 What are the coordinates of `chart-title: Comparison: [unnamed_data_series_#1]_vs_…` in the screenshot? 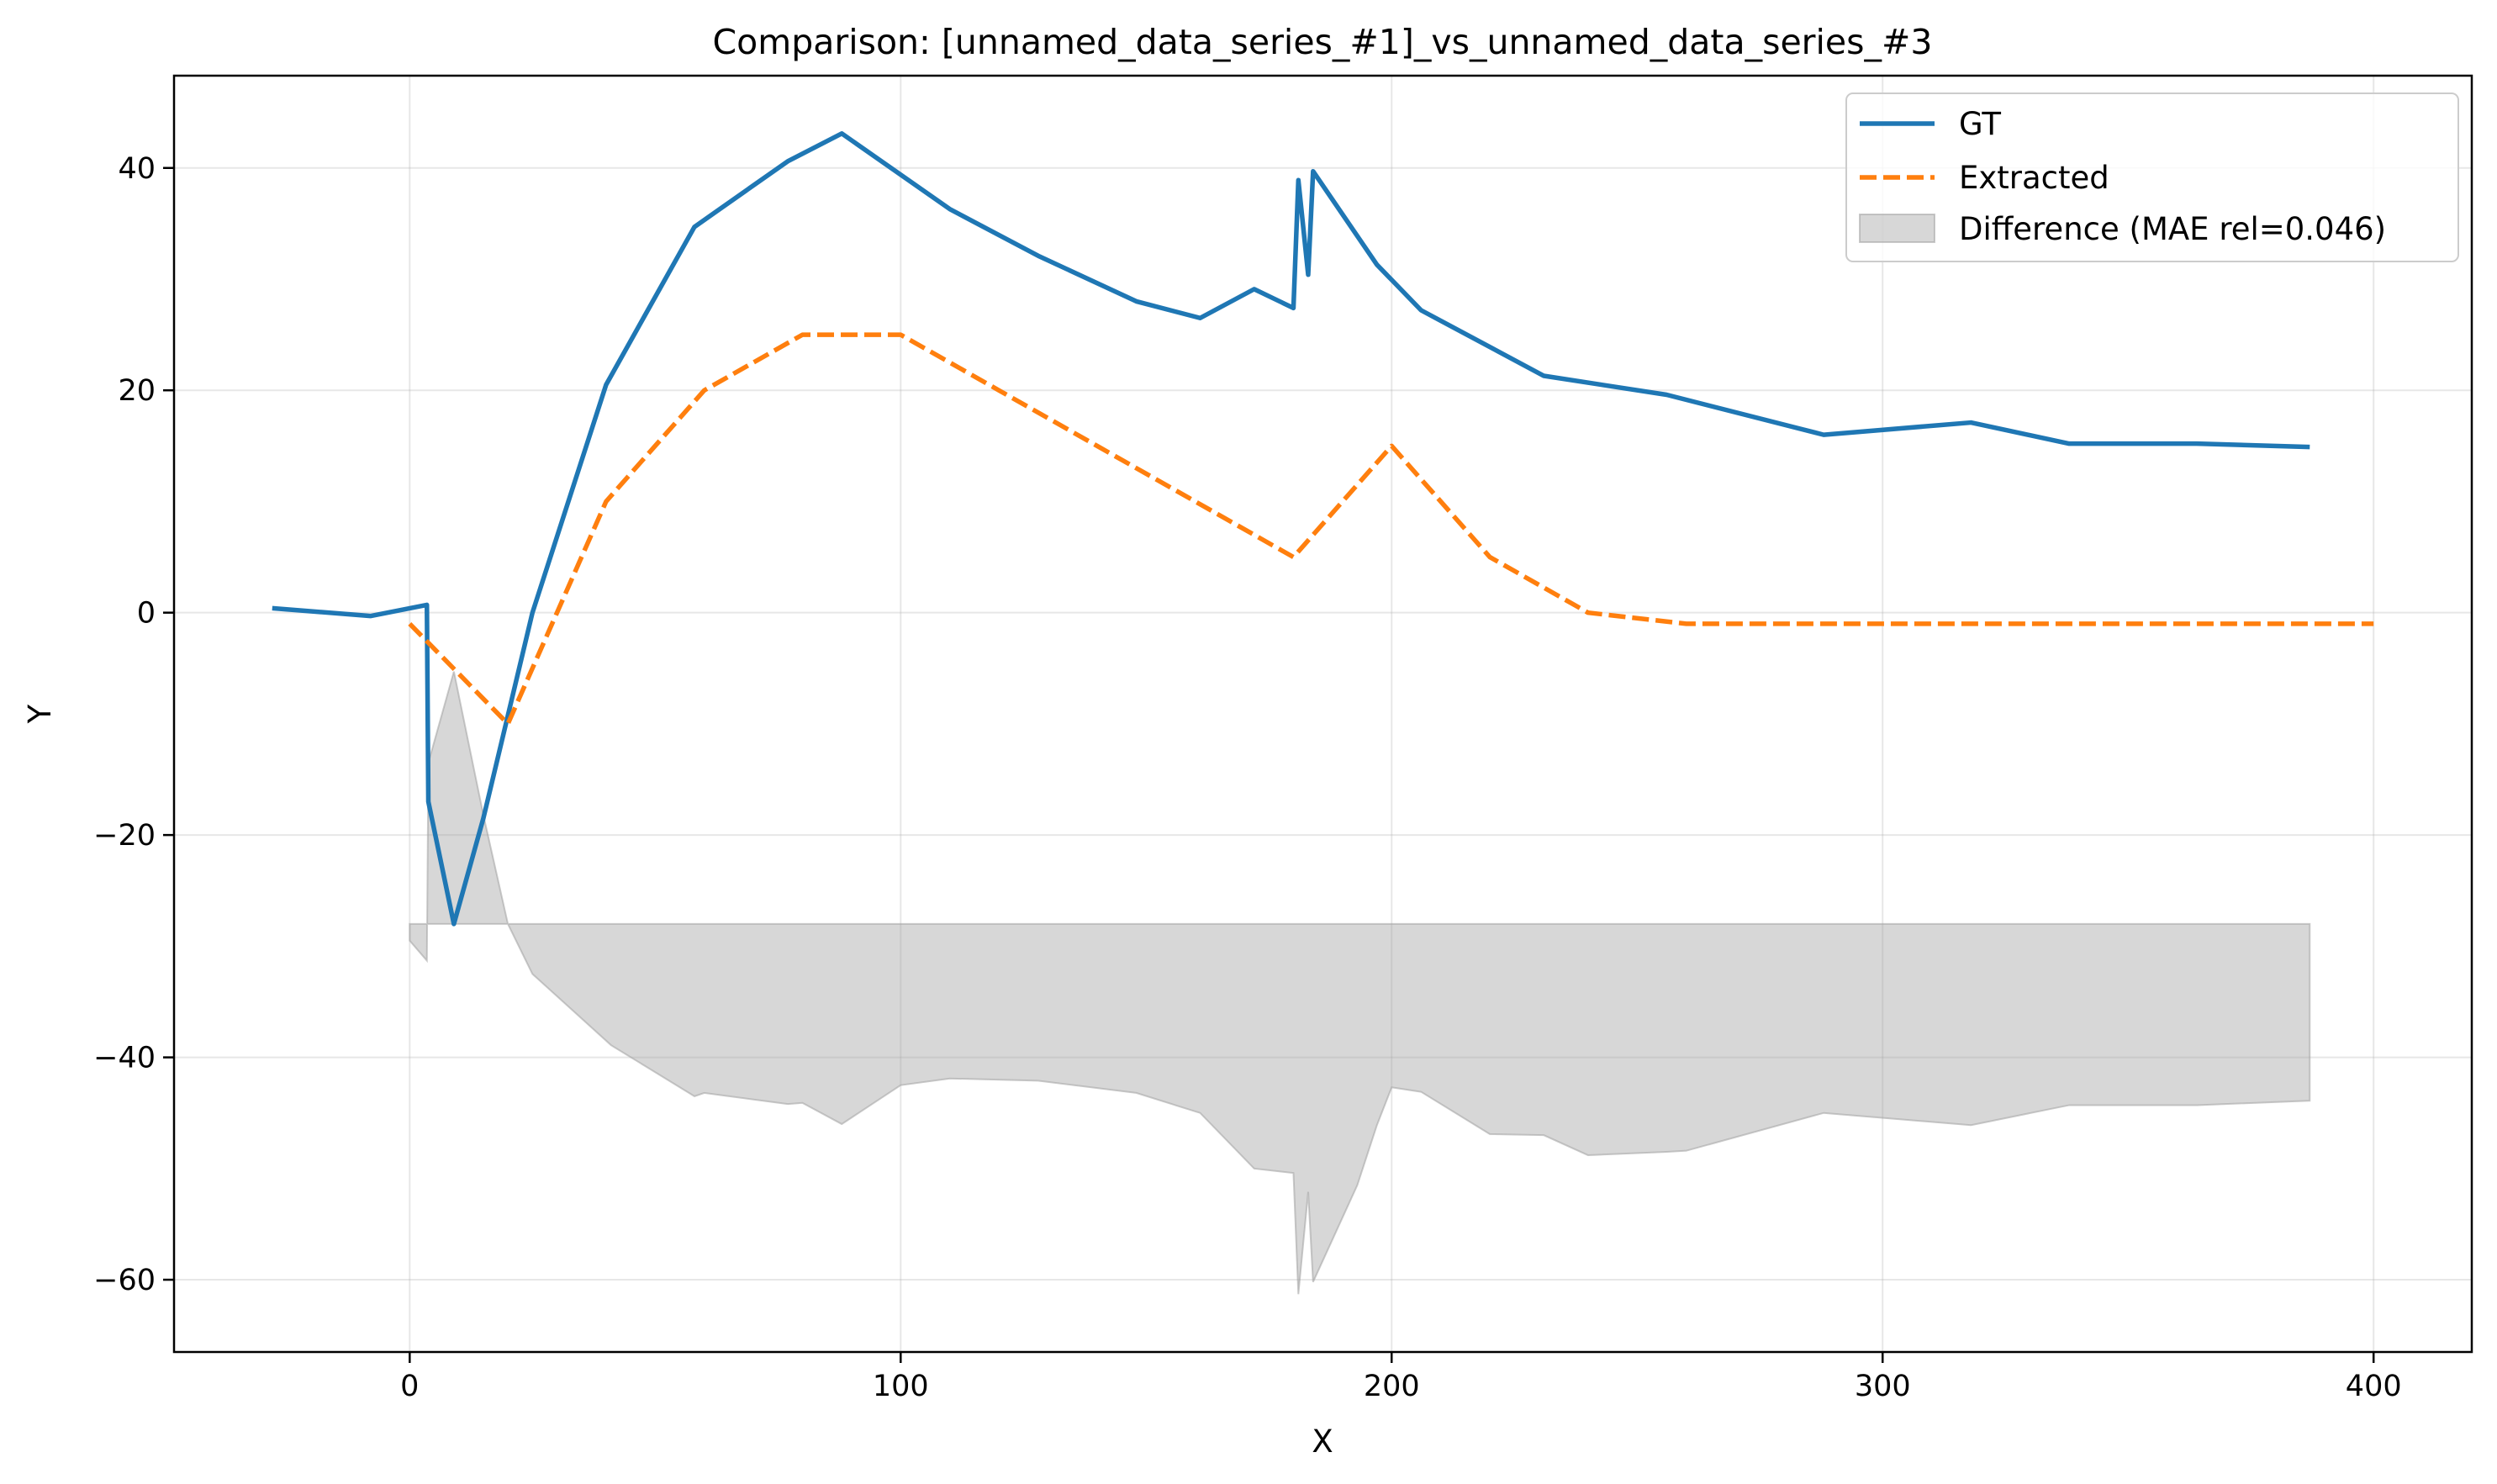 It's located at (1323, 42).